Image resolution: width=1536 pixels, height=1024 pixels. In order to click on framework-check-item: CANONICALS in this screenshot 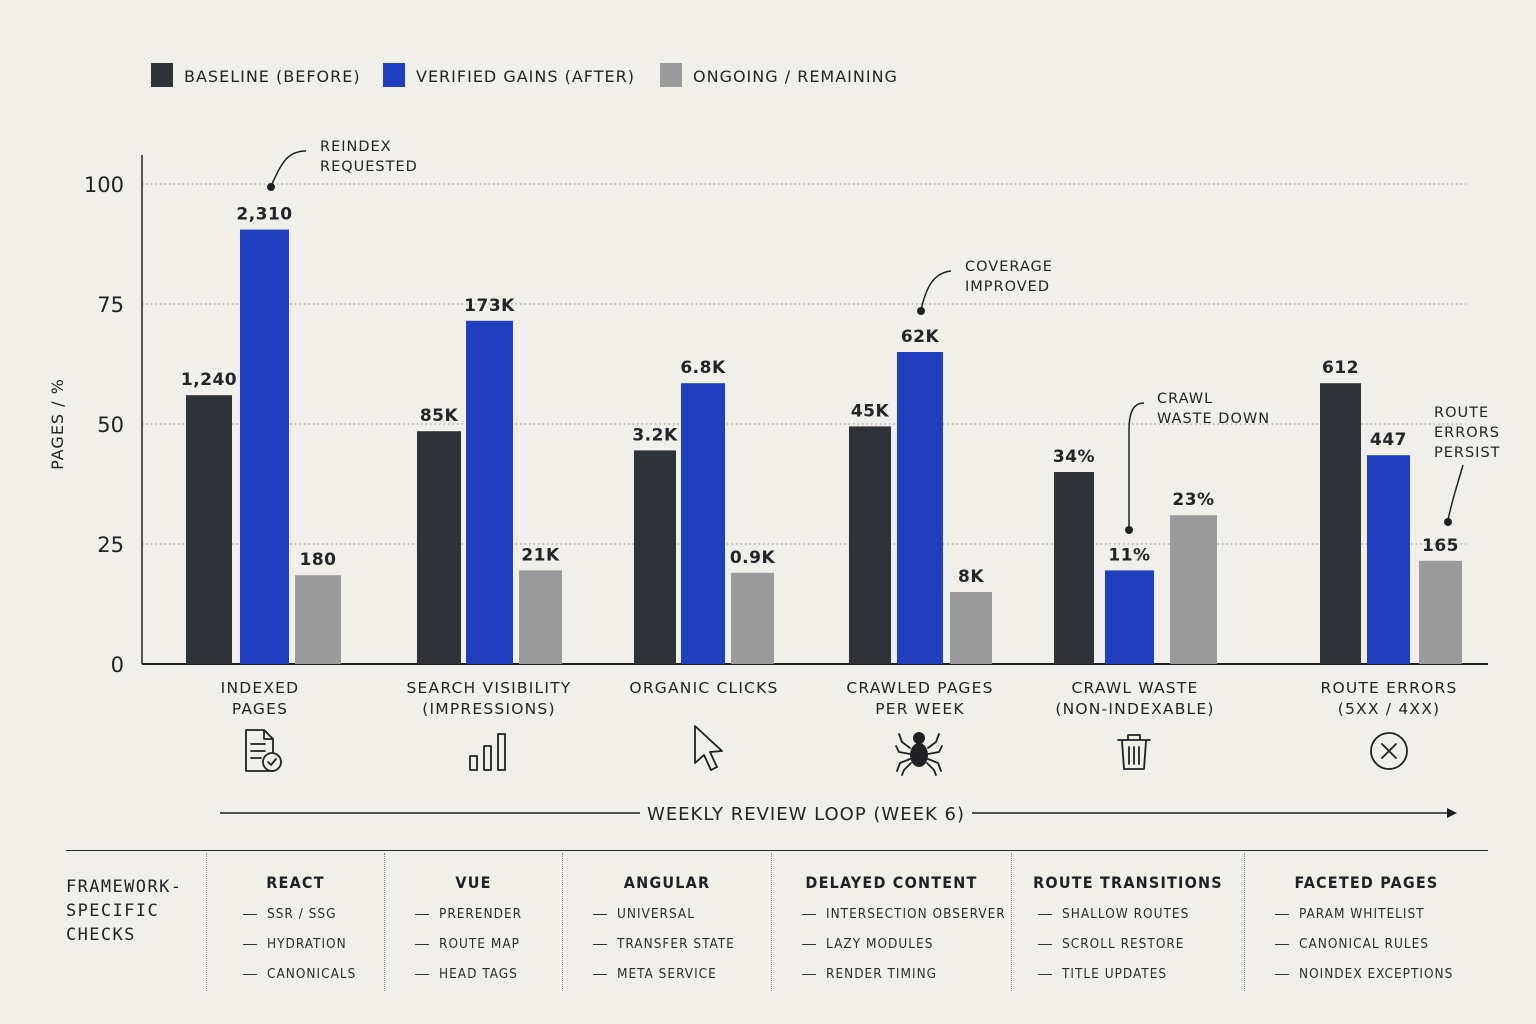, I will do `click(313, 981)`.